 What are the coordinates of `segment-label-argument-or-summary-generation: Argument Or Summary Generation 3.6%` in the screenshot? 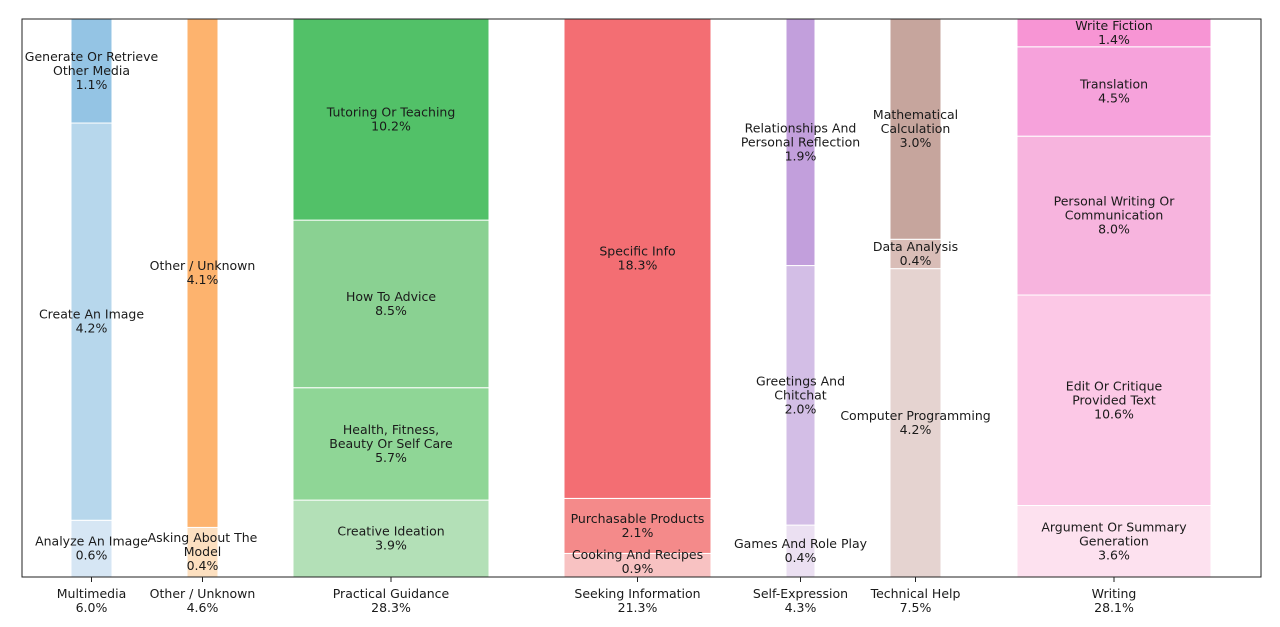 It's located at (1114, 540).